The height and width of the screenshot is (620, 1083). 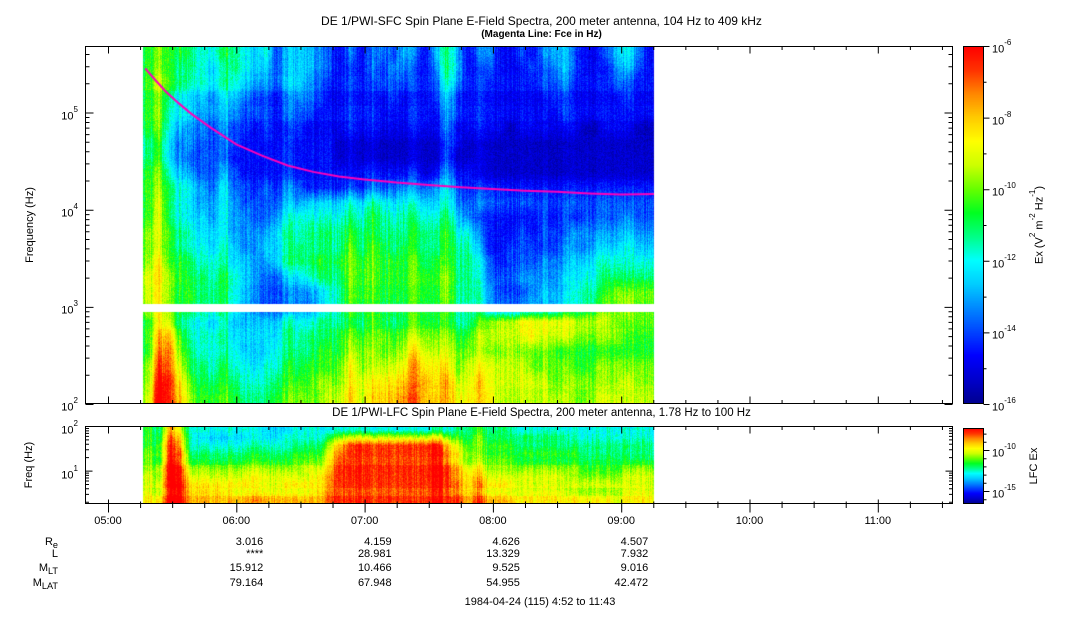 What do you see at coordinates (48, 569) in the screenshot?
I see `ephemeris-row-label: MLT` at bounding box center [48, 569].